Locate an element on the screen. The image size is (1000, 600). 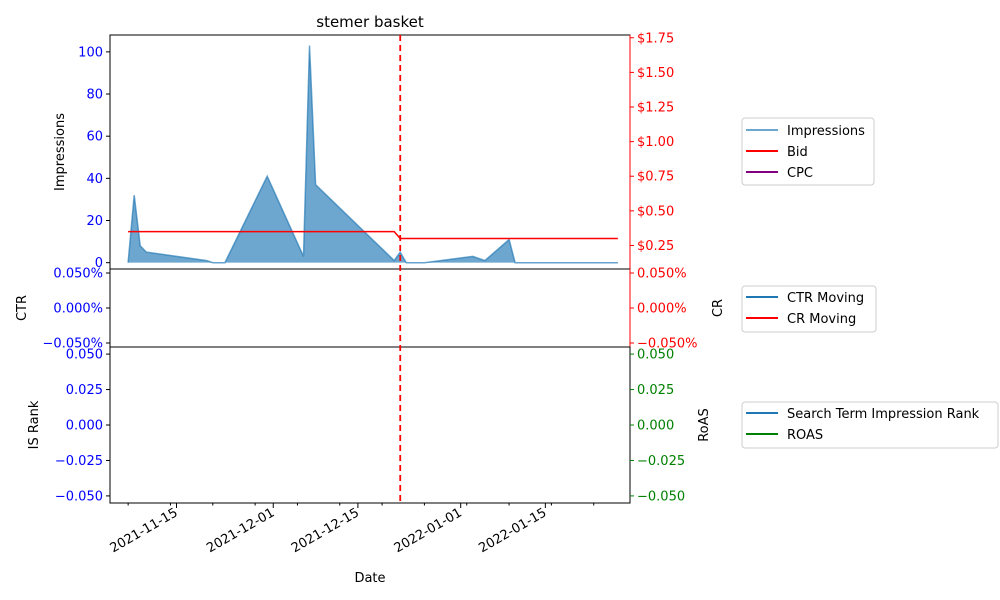
roas-axis-tick-label: −0.025 is located at coordinates (661, 461).